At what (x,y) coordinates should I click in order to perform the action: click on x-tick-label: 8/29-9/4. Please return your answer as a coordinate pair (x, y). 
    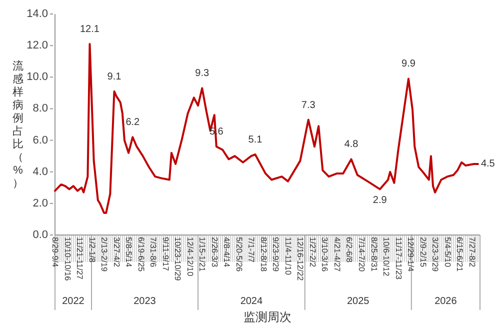
    Looking at the image, I should click on (55, 252).